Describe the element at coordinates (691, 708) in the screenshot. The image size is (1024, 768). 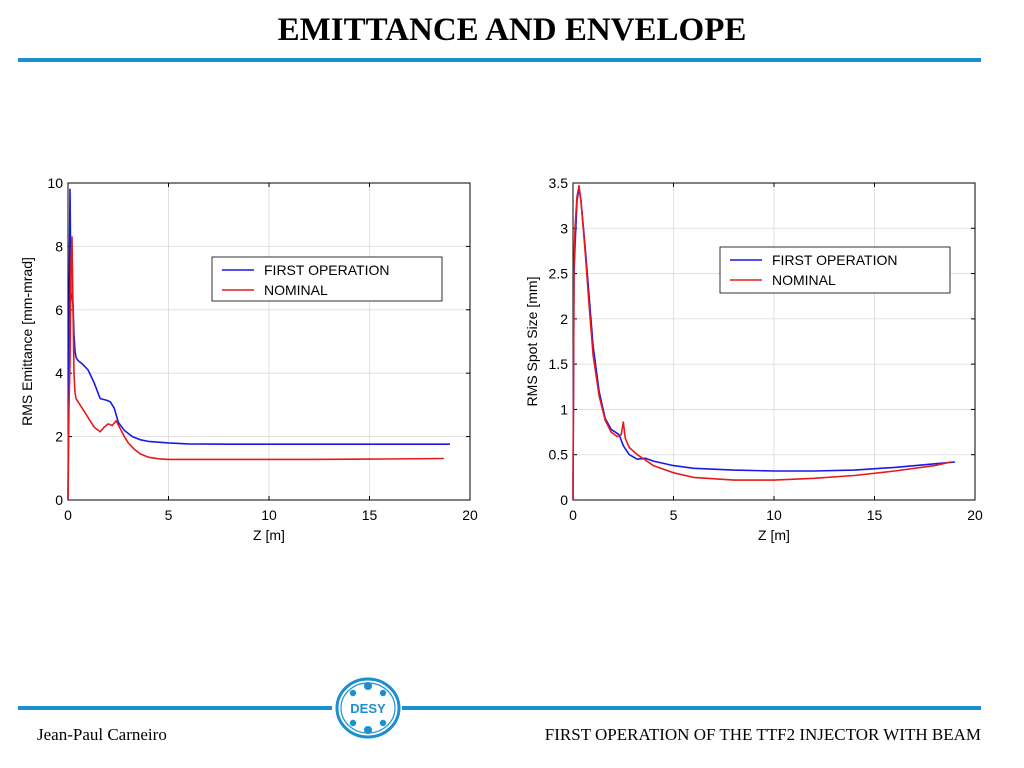
I see `bottom-rule-right` at that location.